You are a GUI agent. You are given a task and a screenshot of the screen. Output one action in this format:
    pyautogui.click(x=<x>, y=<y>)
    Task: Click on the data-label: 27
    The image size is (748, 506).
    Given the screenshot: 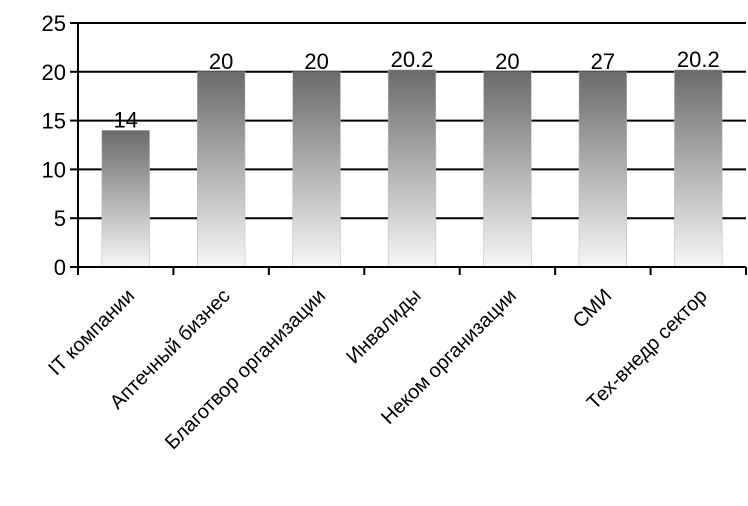 What is the action you would take?
    pyautogui.click(x=603, y=61)
    